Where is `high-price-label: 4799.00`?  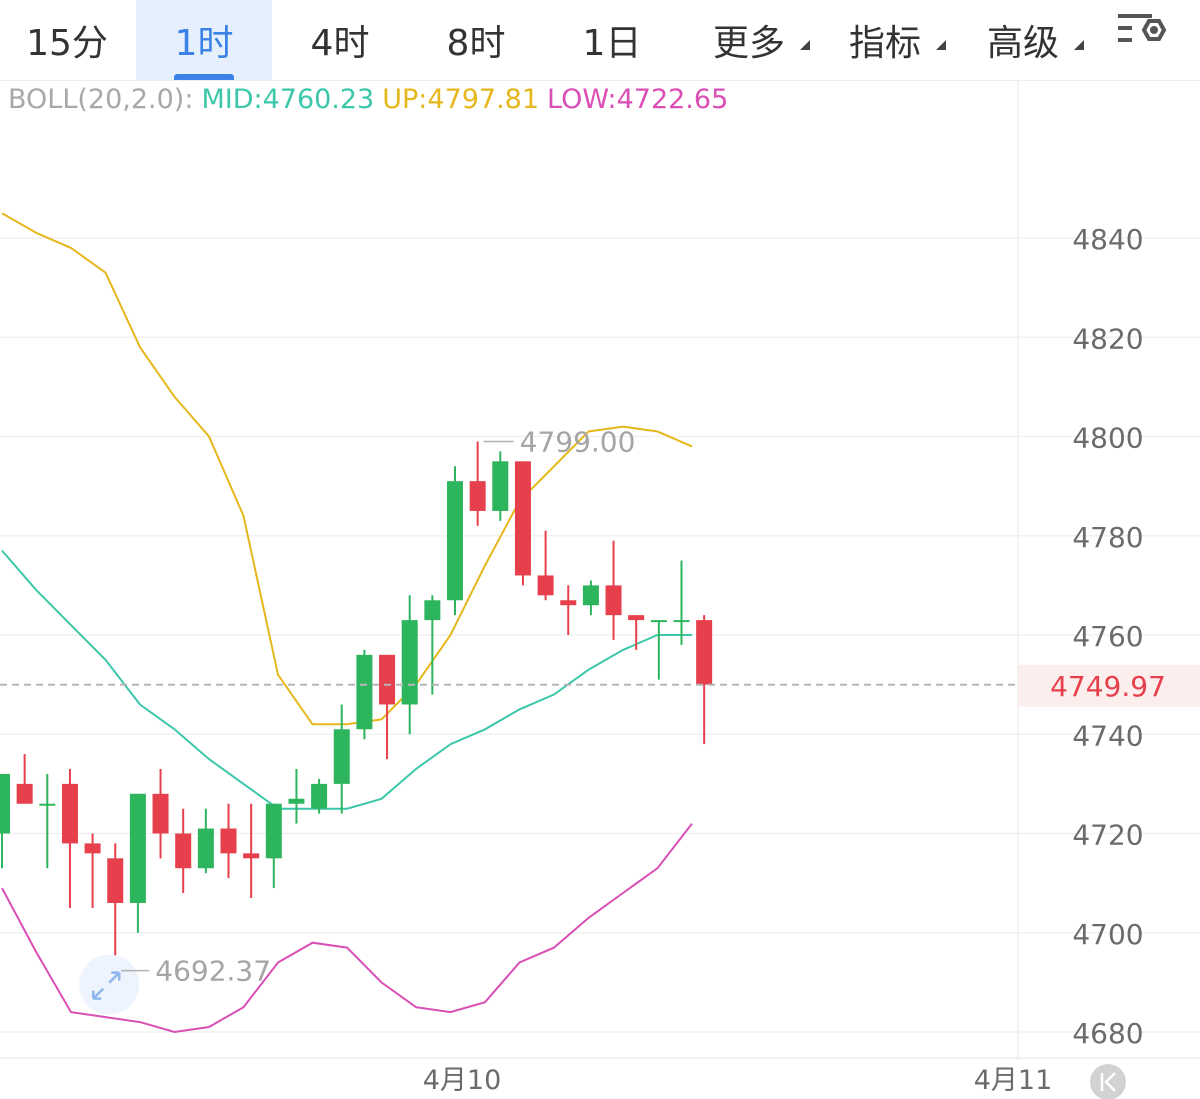
high-price-label: 4799.00 is located at coordinates (578, 441).